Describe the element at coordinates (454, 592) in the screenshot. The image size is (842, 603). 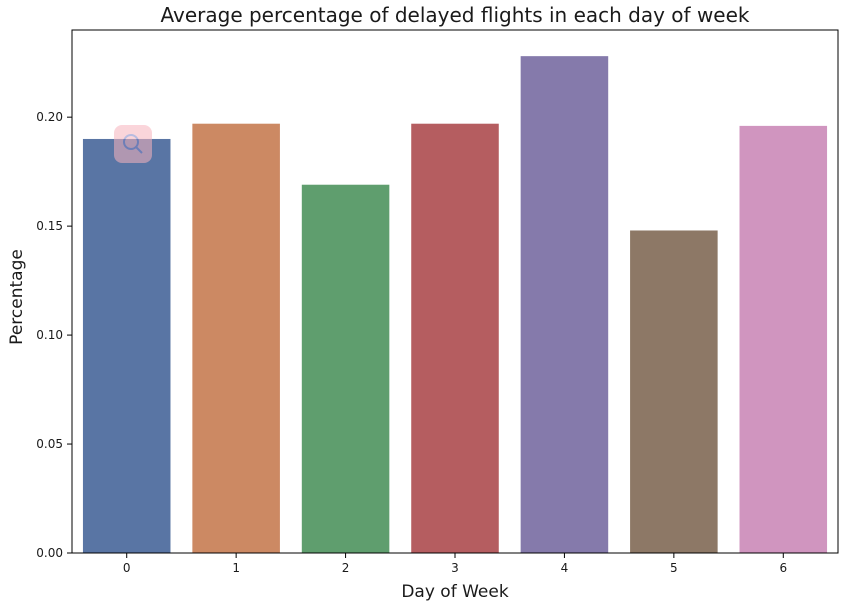
I see `x-axis-label: Day of Week` at that location.